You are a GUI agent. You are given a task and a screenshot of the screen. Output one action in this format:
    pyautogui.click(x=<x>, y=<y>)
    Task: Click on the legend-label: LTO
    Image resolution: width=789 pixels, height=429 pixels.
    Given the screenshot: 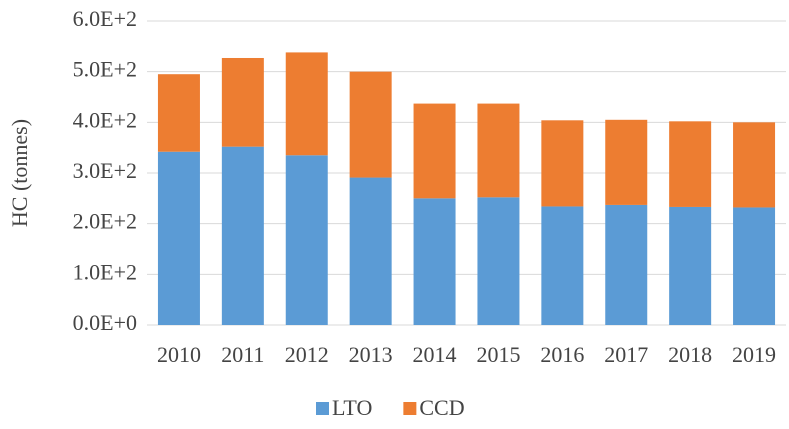 What is the action you would take?
    pyautogui.click(x=352, y=407)
    